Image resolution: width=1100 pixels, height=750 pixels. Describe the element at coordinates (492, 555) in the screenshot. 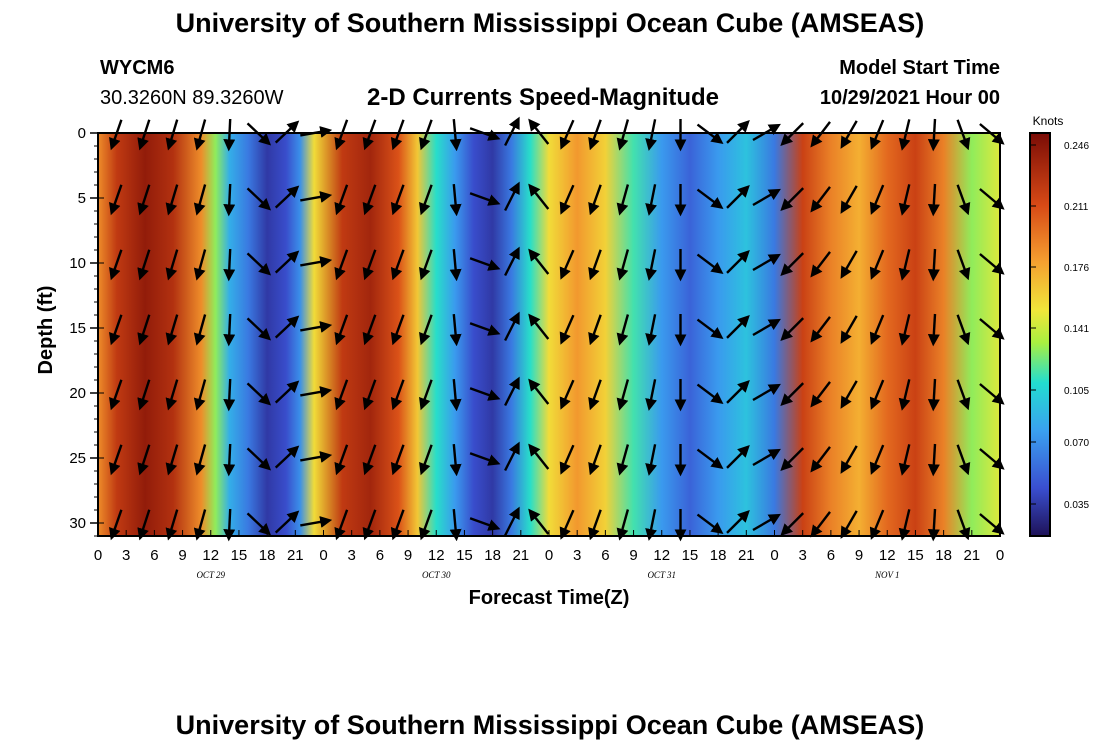

I see `x-tick-label: 18` at that location.